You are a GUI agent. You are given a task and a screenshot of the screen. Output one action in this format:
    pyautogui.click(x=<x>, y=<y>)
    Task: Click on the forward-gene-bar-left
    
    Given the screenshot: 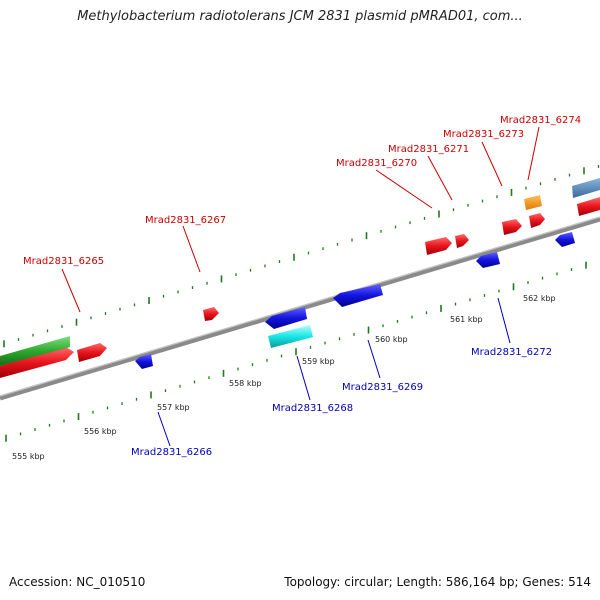 What is the action you would take?
    pyautogui.click(x=37, y=362)
    